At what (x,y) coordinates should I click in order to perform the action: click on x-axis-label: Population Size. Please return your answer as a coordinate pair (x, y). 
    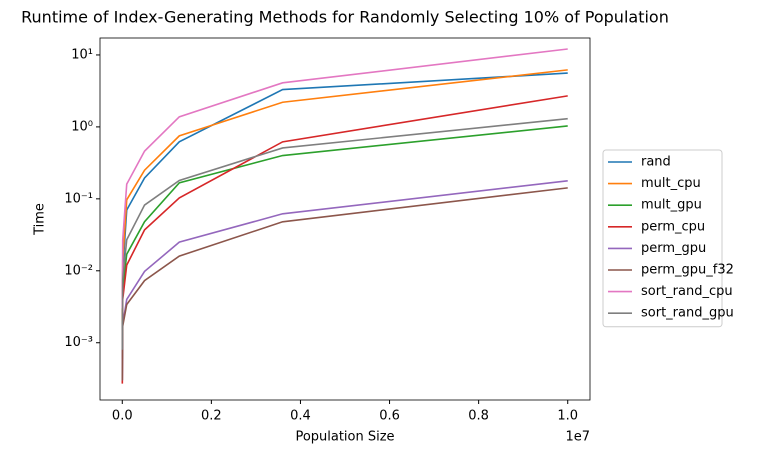
    Looking at the image, I should click on (344, 437).